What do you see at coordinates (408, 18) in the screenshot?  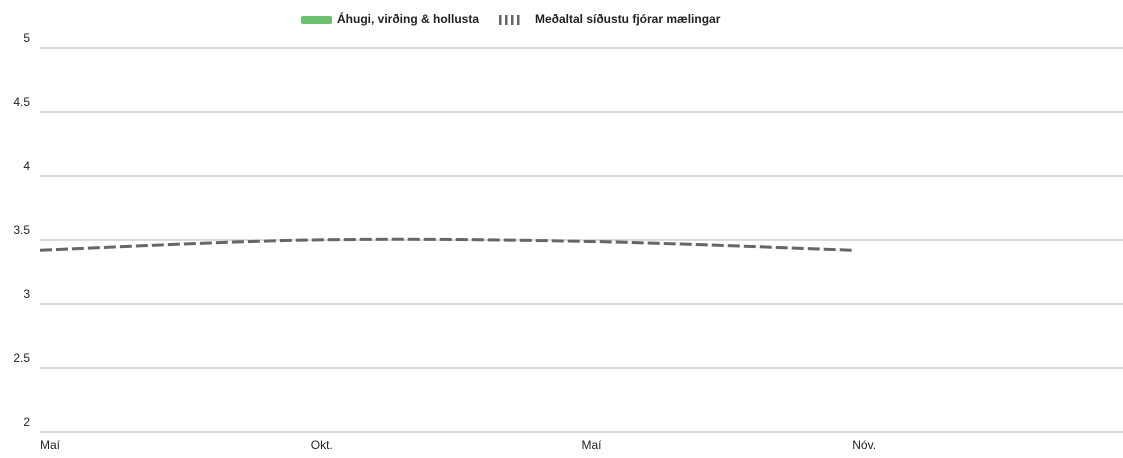 I see `legend-label: Áhugi, virðing & hollusta` at bounding box center [408, 18].